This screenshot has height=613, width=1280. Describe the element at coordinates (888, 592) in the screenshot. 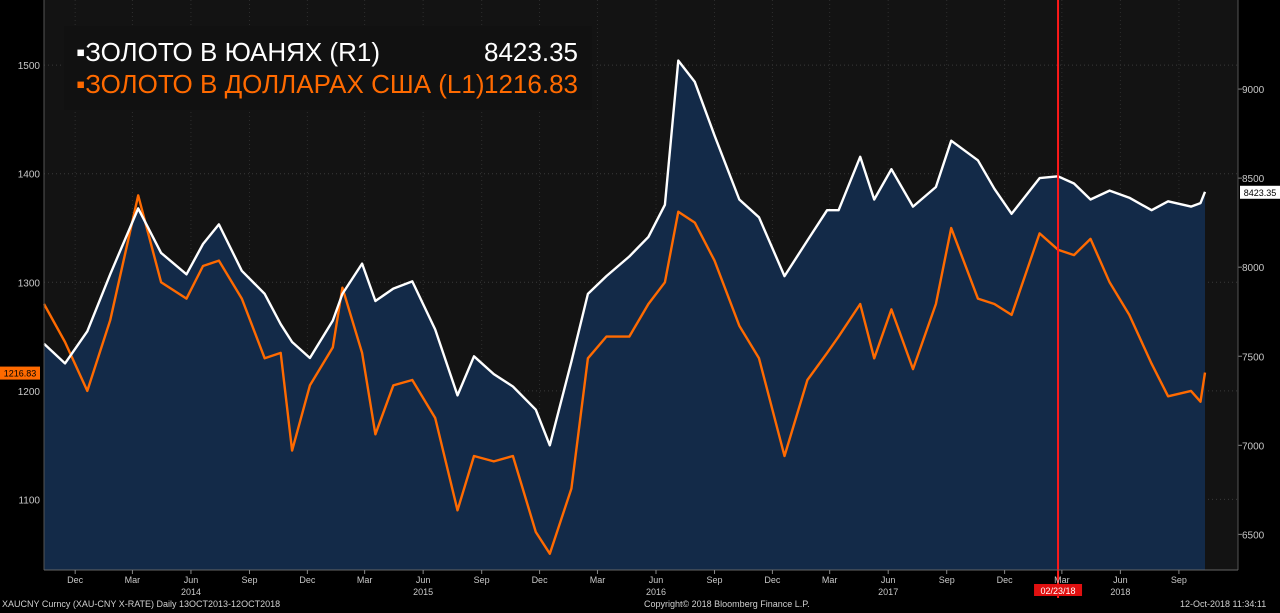

I see `x-axis-year-label: 2017` at that location.